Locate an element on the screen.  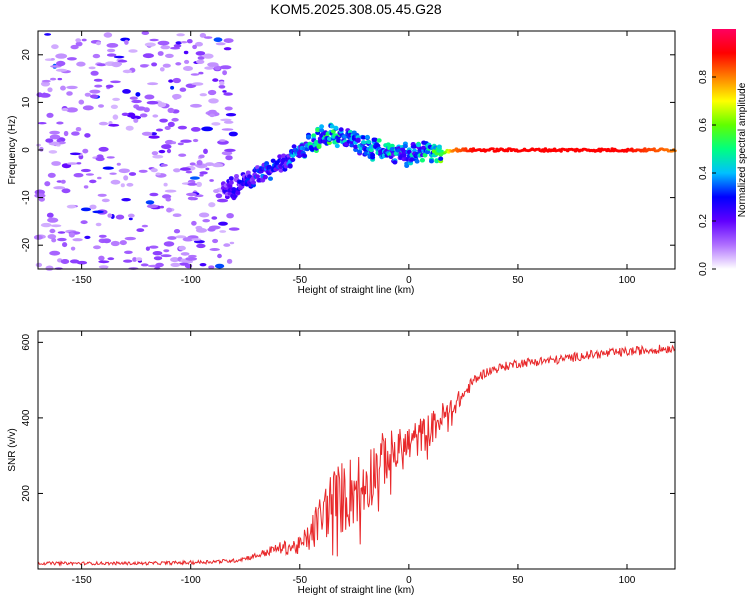
spectrogram-y-tick-label: -20 is located at coordinates (26, 245).